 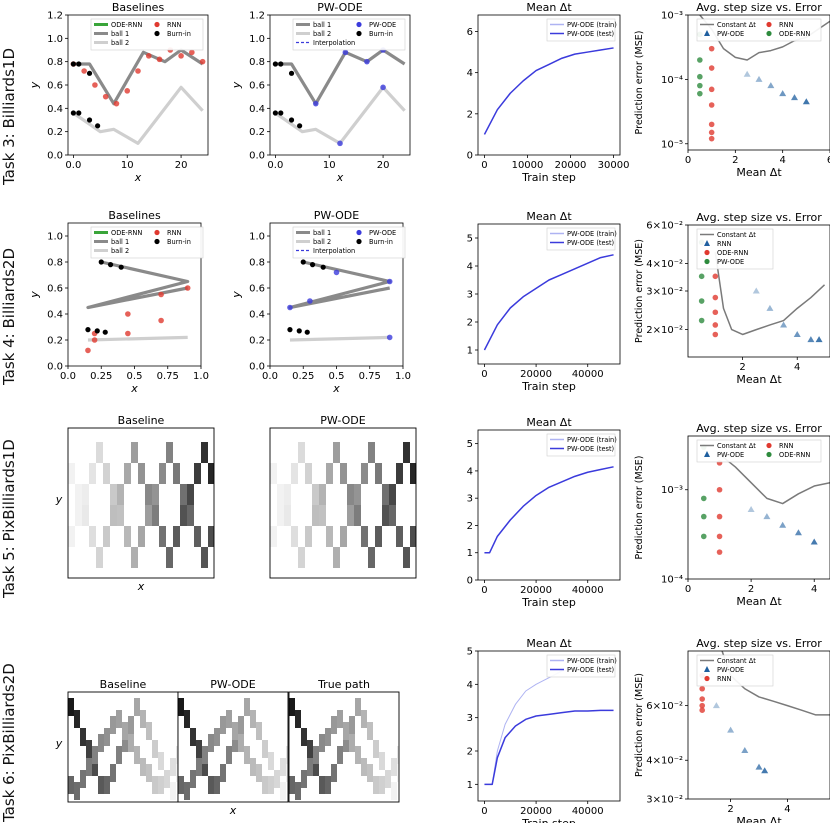 What do you see at coordinates (236, 85) in the screenshot?
I see `y-axis-label: y` at bounding box center [236, 85].